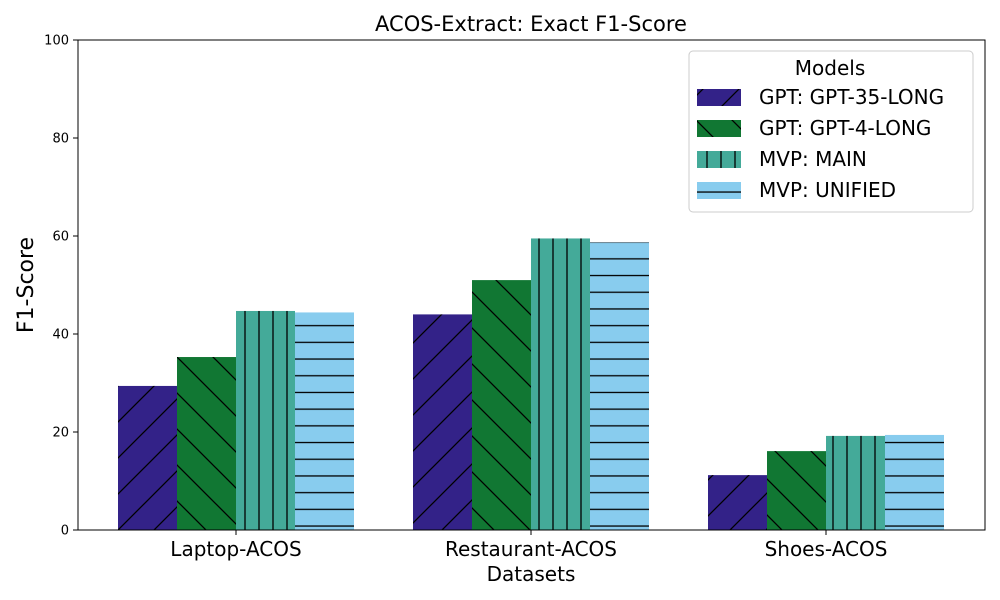 The height and width of the screenshot is (600, 1000). Describe the element at coordinates (531, 574) in the screenshot. I see `x-axis-label: Datasets` at that location.